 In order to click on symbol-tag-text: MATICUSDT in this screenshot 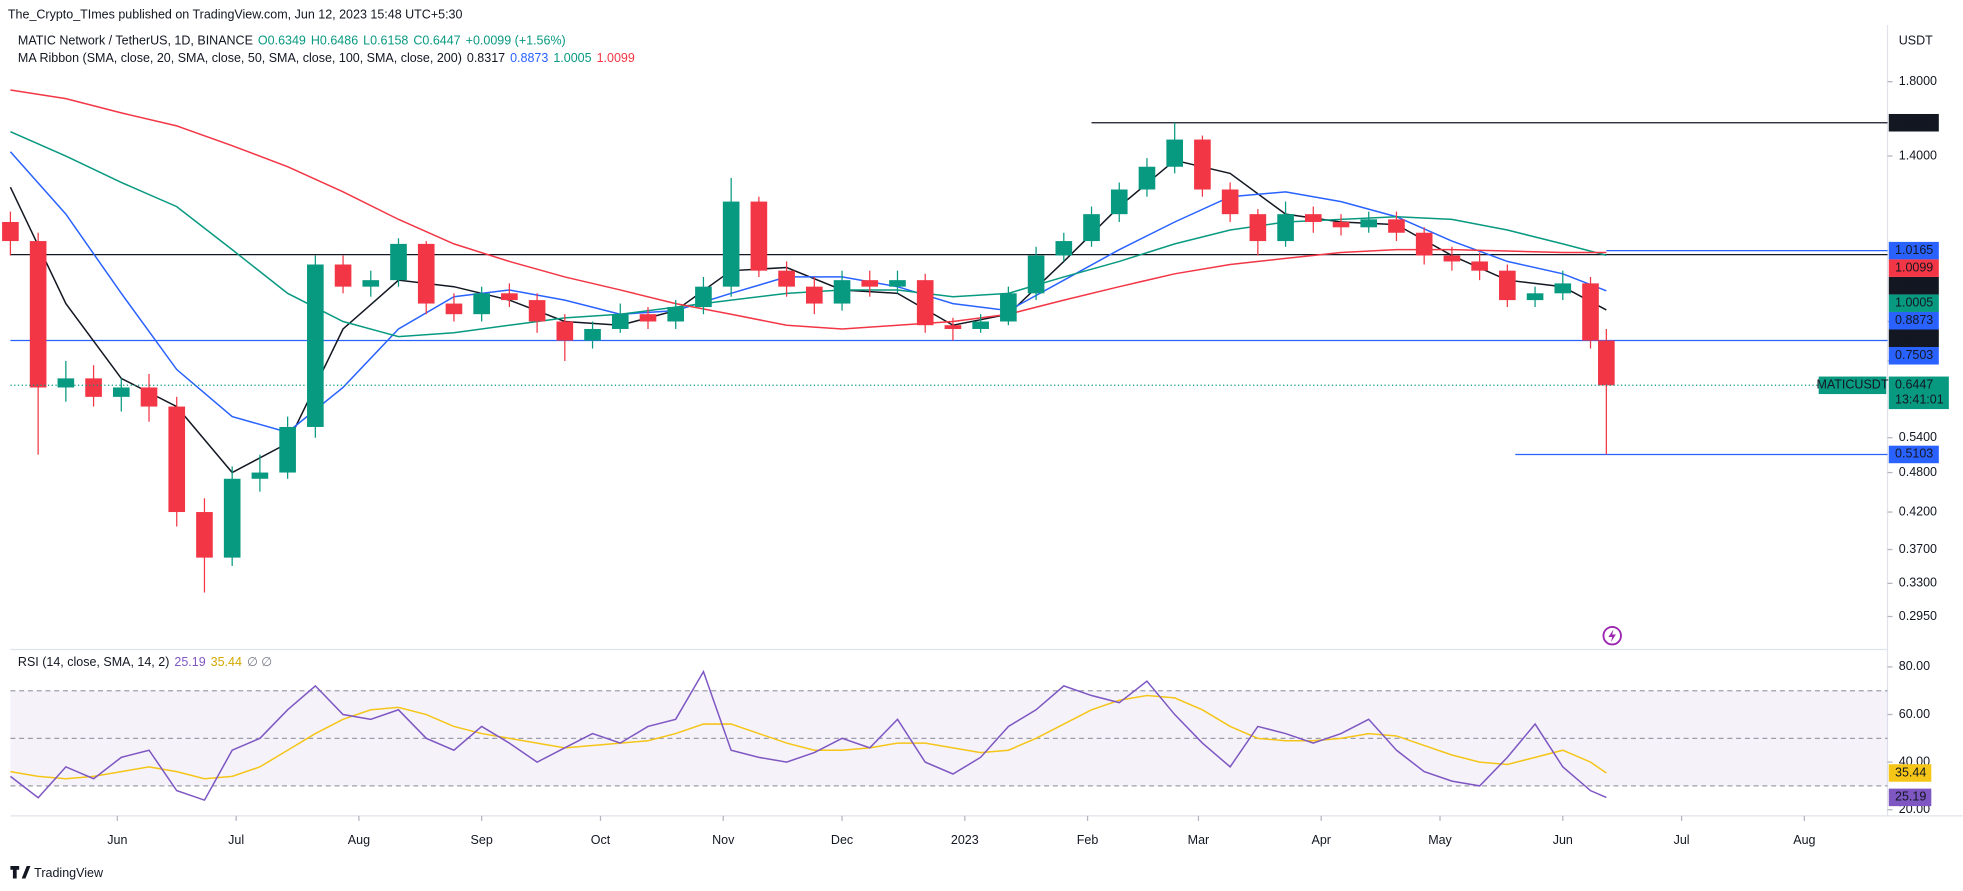, I will do `click(1852, 385)`.